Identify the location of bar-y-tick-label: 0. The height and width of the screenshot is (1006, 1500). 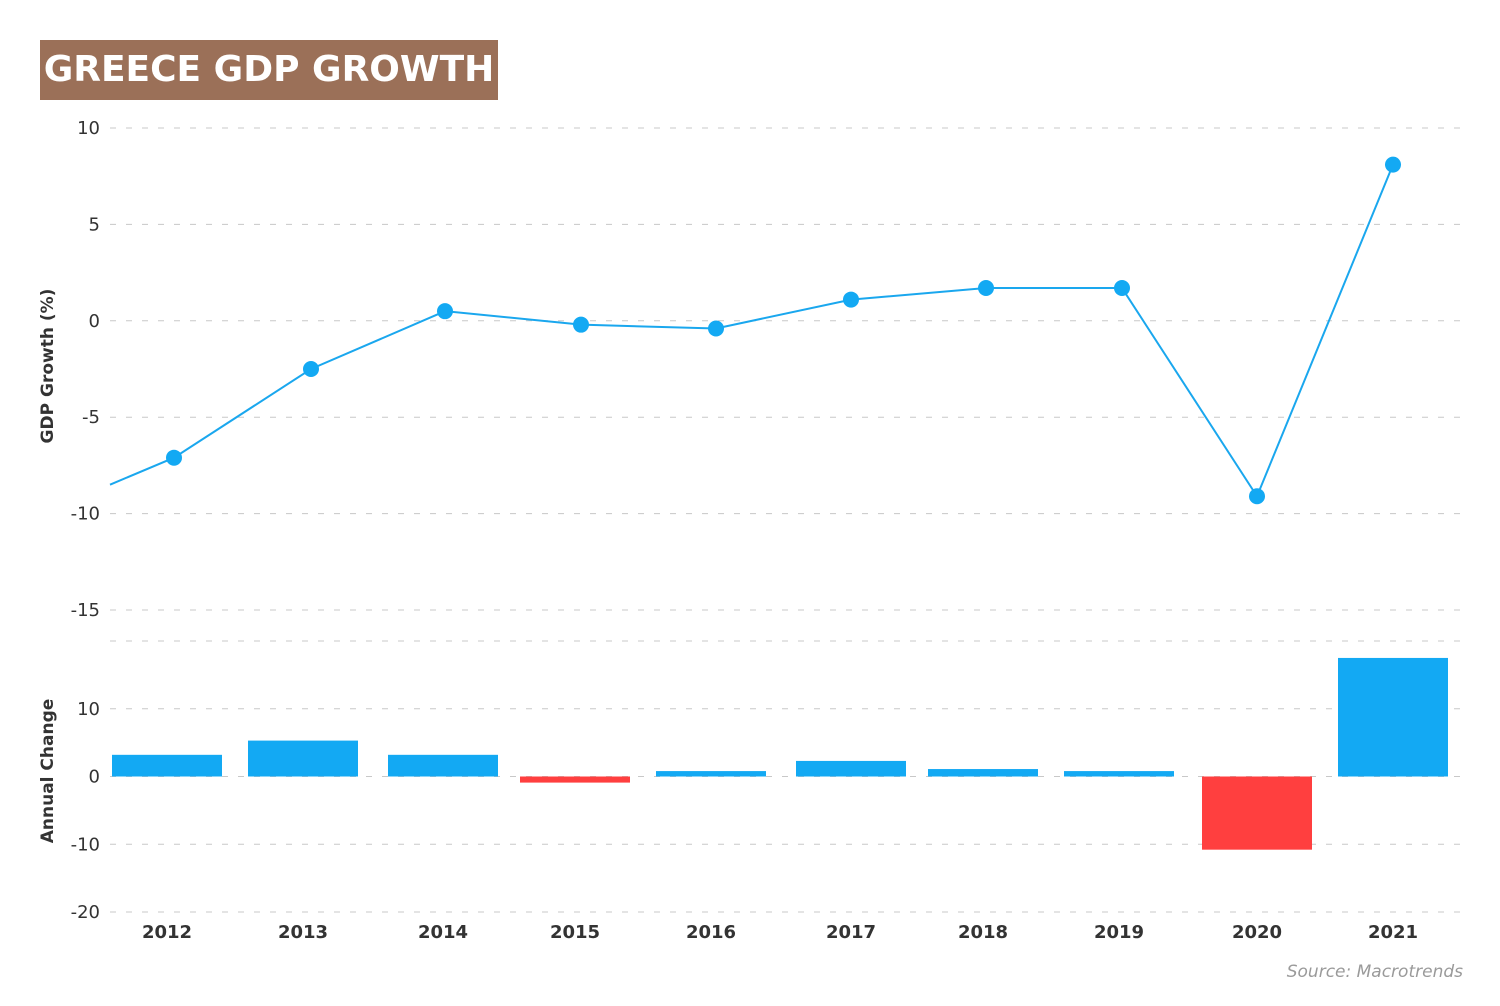
(94, 777).